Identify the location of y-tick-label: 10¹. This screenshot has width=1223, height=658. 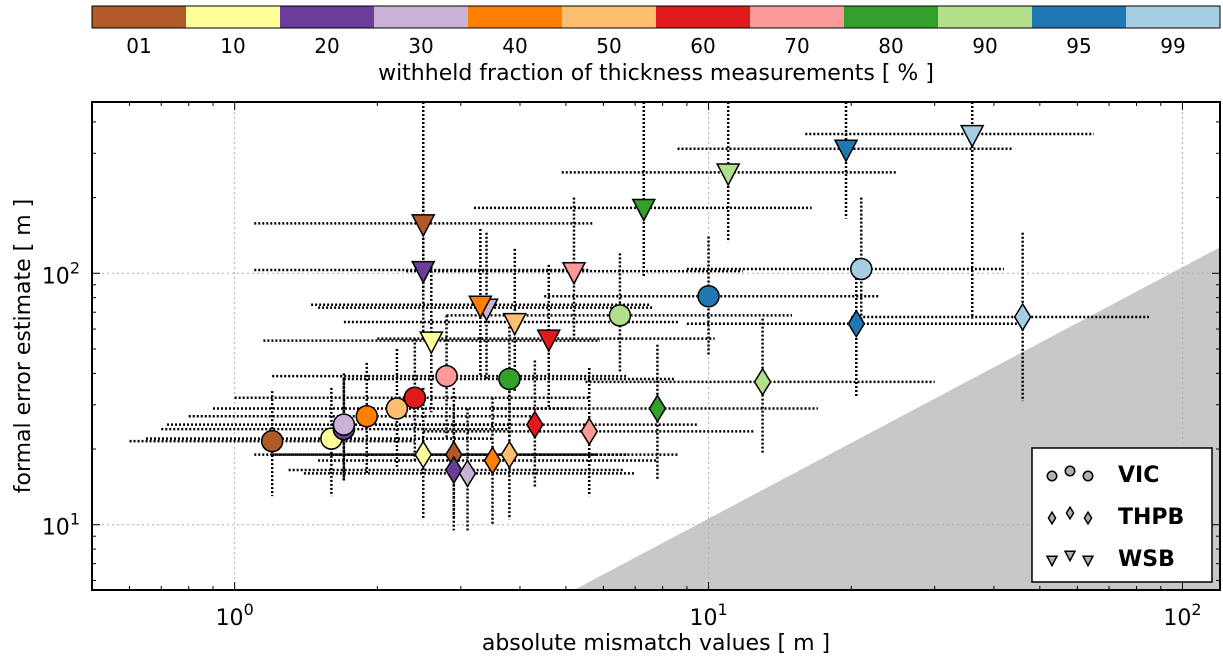
(61, 525).